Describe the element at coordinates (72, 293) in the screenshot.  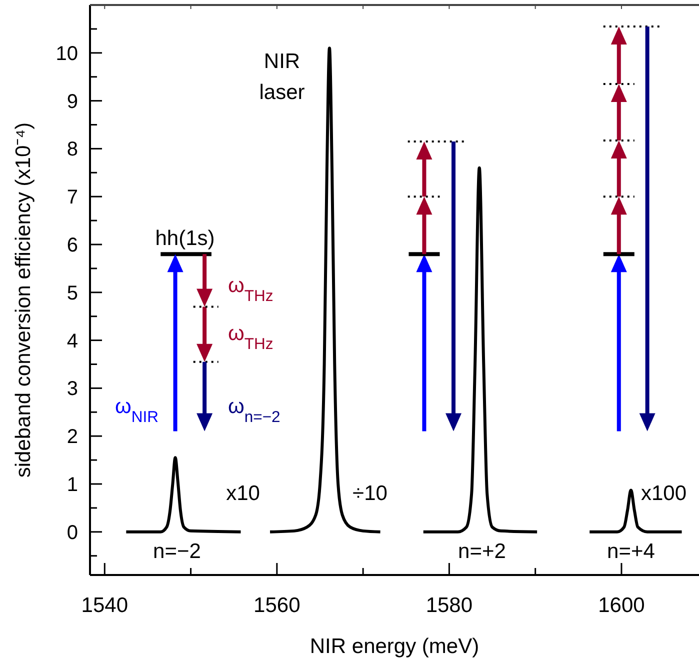
I see `y-tick-label: 5` at that location.